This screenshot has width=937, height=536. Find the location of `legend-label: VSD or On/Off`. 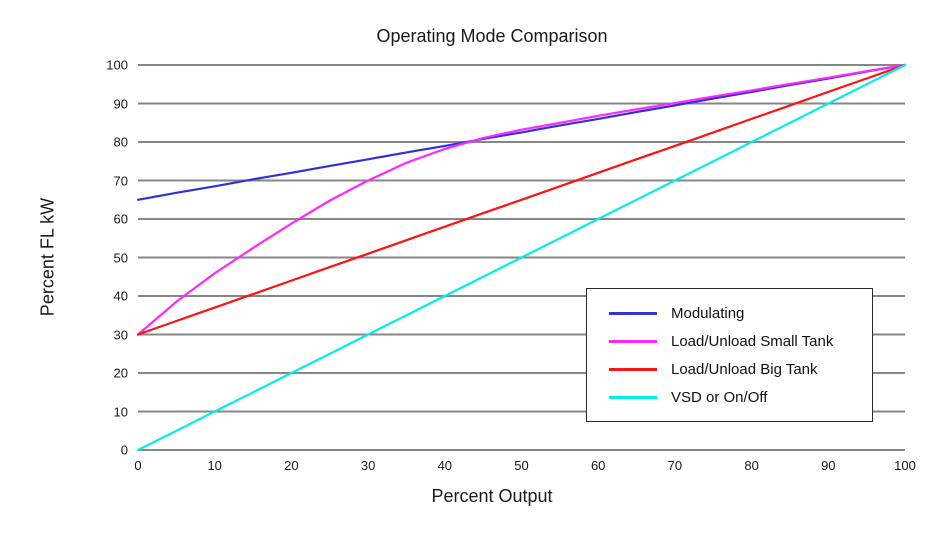

legend-label: VSD or On/Off is located at coordinates (719, 397).